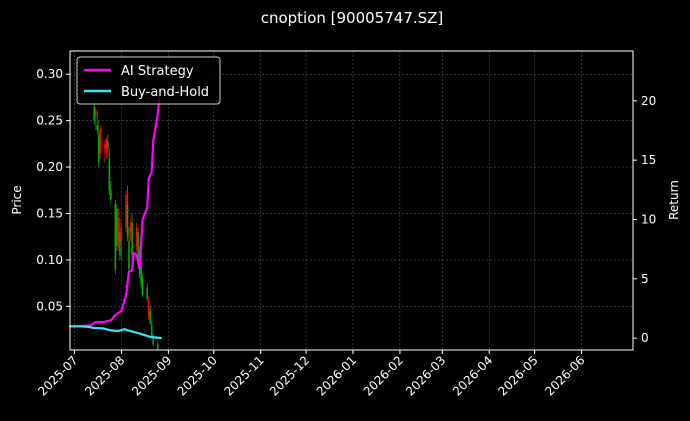 The image size is (690, 421). I want to click on x-tick-label: 2025-07, so click(57, 375).